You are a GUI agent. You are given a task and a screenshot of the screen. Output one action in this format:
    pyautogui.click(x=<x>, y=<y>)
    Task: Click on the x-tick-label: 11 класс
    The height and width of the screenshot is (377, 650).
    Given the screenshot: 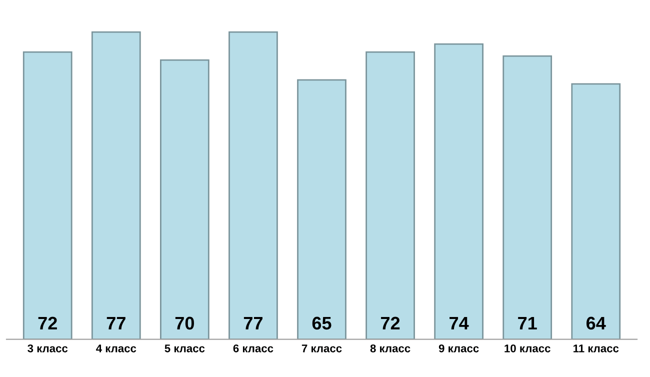 What is the action you would take?
    pyautogui.click(x=596, y=348)
    